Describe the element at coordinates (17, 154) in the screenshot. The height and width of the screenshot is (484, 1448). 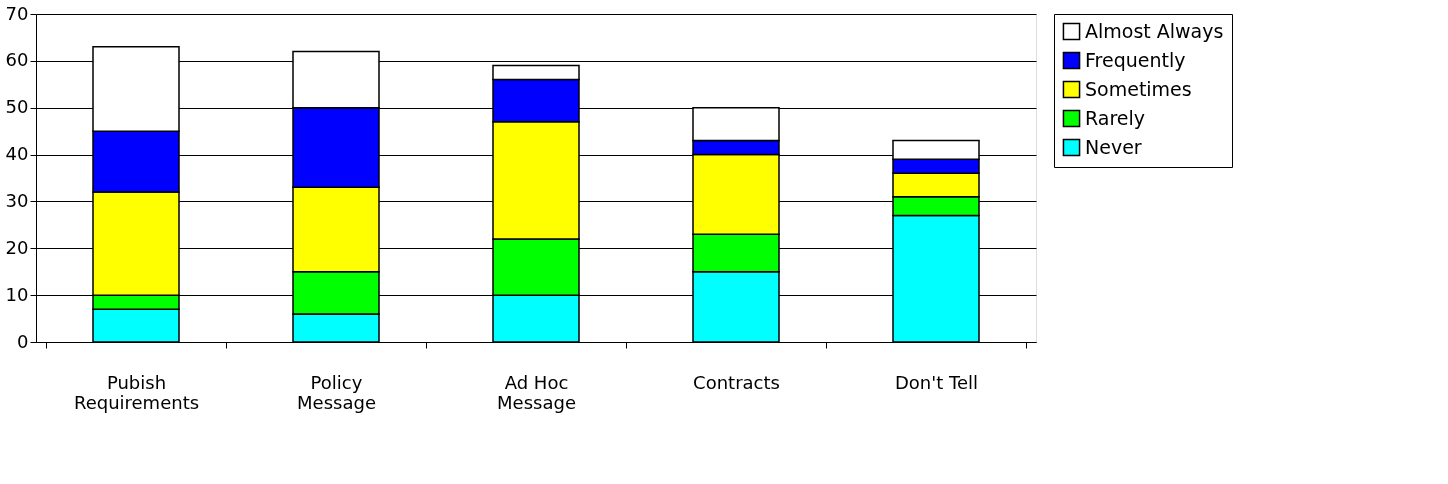
I see `y-tick-label: 40` at that location.